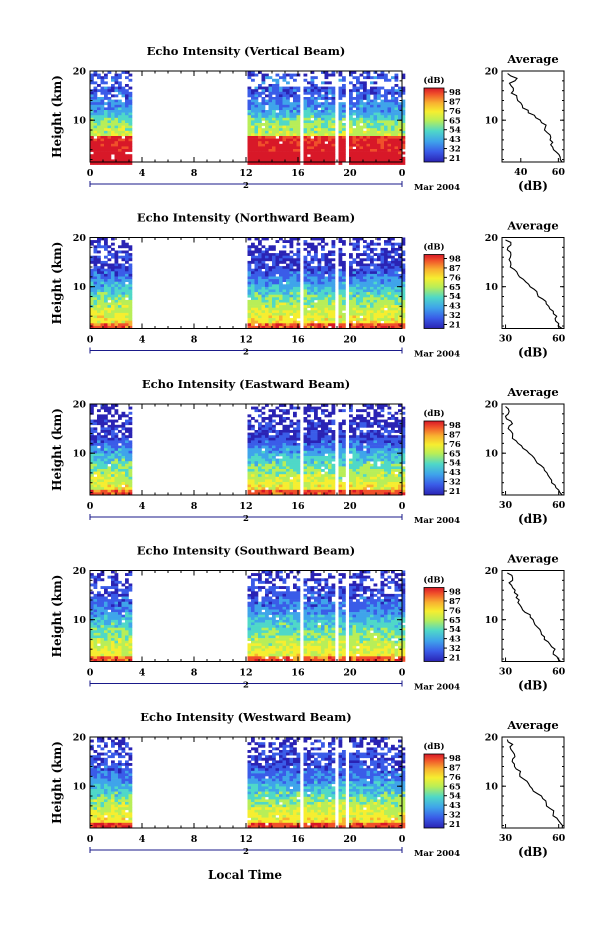  I want to click on profile-frame, so click(533, 116).